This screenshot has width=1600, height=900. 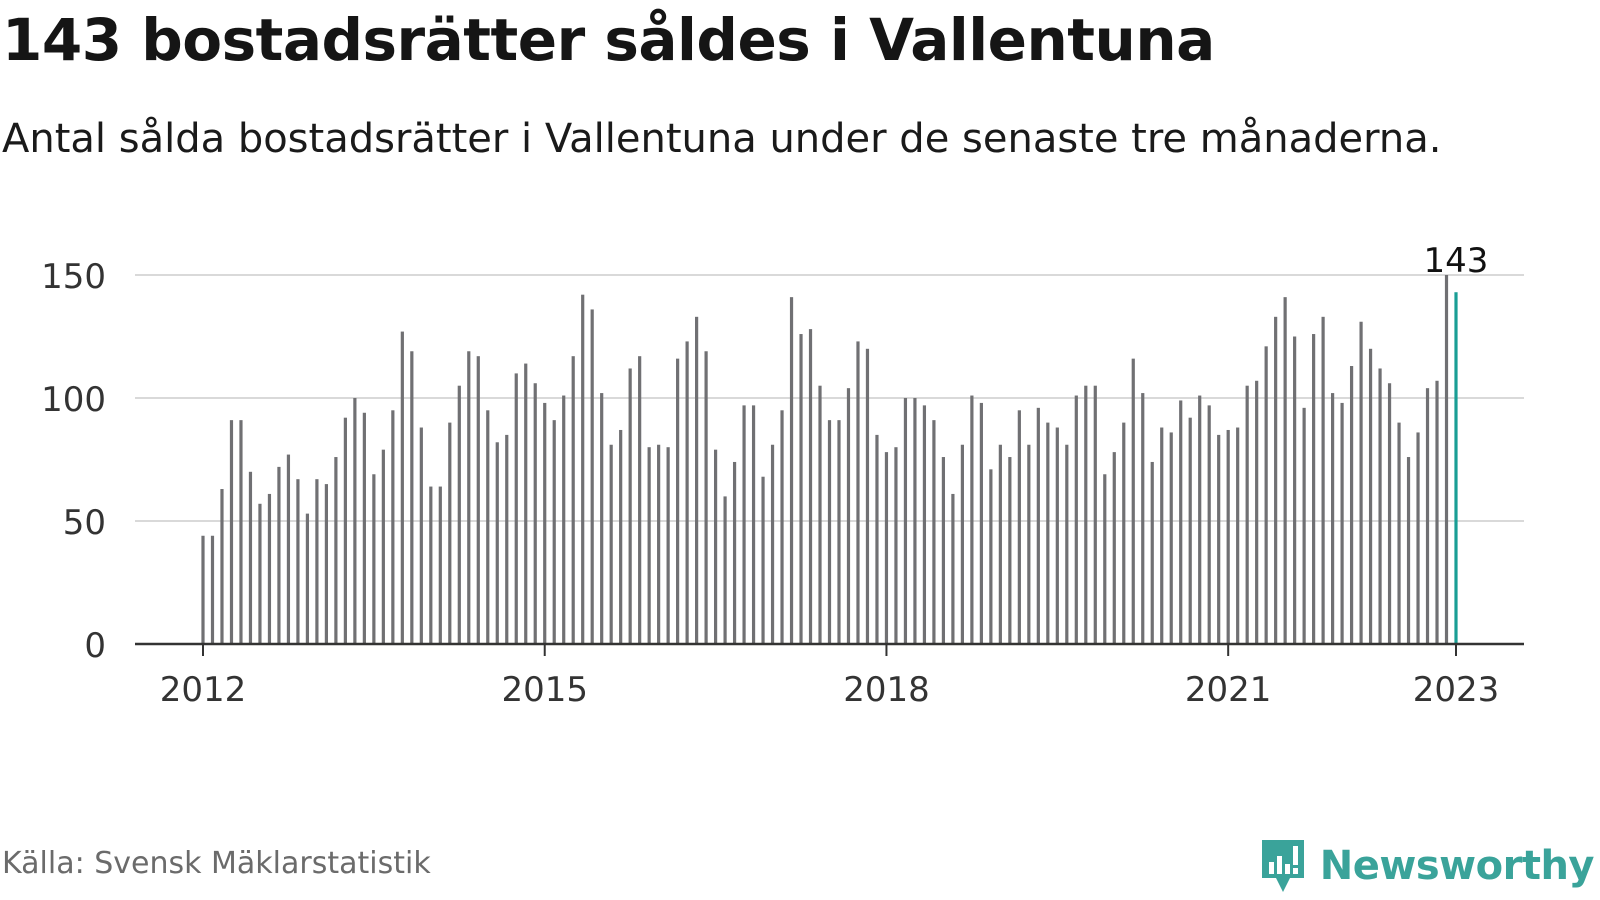 I want to click on brand: Newsworthy, so click(x=1426, y=866).